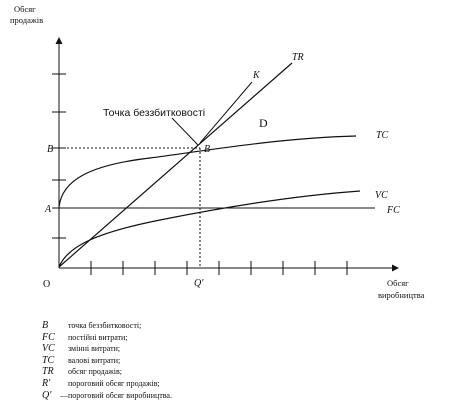  Describe the element at coordinates (154, 113) in the screenshot. I see `breakeven-annotation: Точка беззбитковості` at that location.